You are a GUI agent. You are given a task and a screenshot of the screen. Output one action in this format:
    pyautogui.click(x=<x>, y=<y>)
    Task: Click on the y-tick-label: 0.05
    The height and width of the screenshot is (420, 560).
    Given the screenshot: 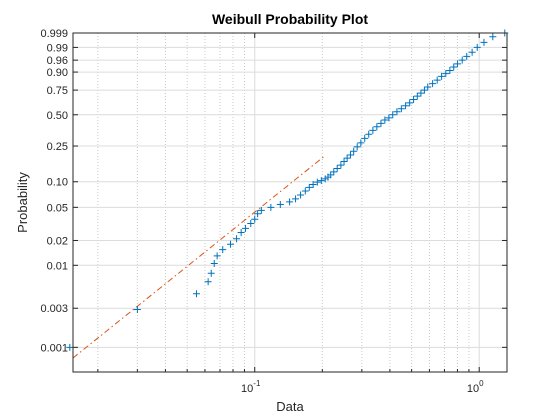 What is the action you would take?
    pyautogui.click(x=57, y=208)
    